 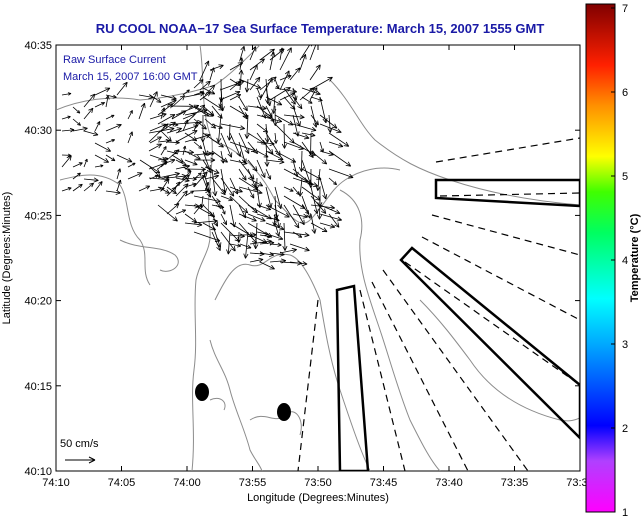 What do you see at coordinates (38, 472) in the screenshot?
I see `y-tick-label: 40:10` at bounding box center [38, 472].